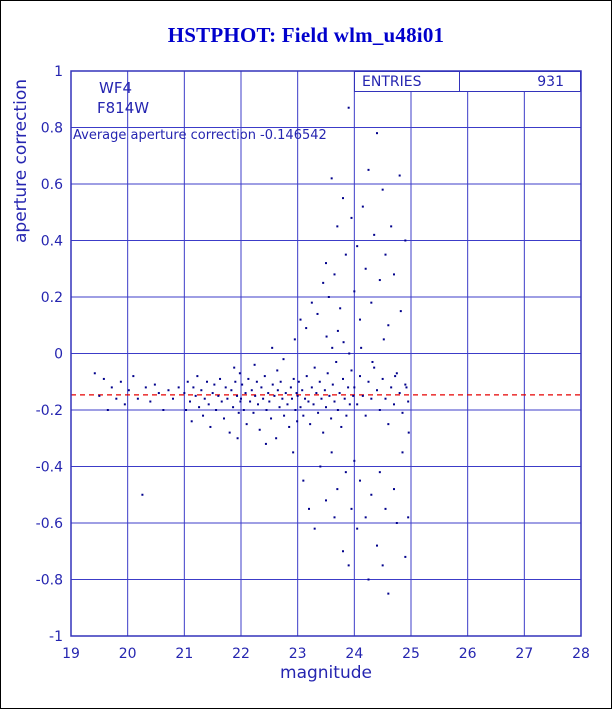  What do you see at coordinates (21, 161) in the screenshot?
I see `y-axis-label: aperture correction` at bounding box center [21, 161].